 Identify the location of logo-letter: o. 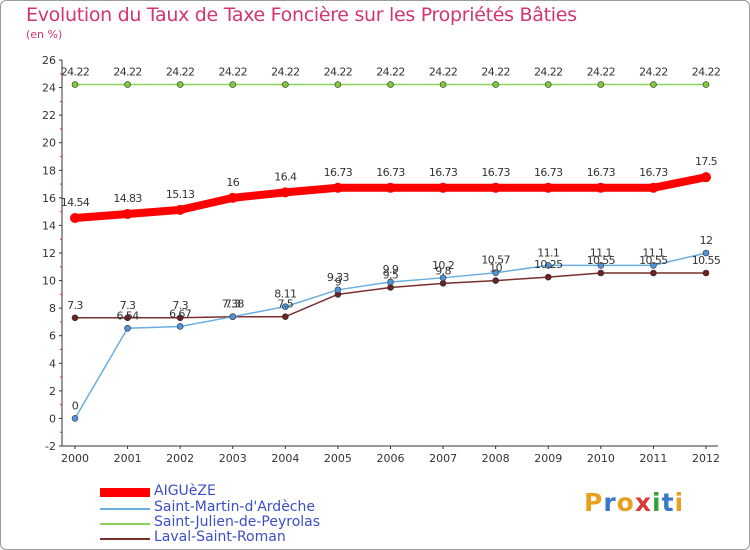
(625, 502).